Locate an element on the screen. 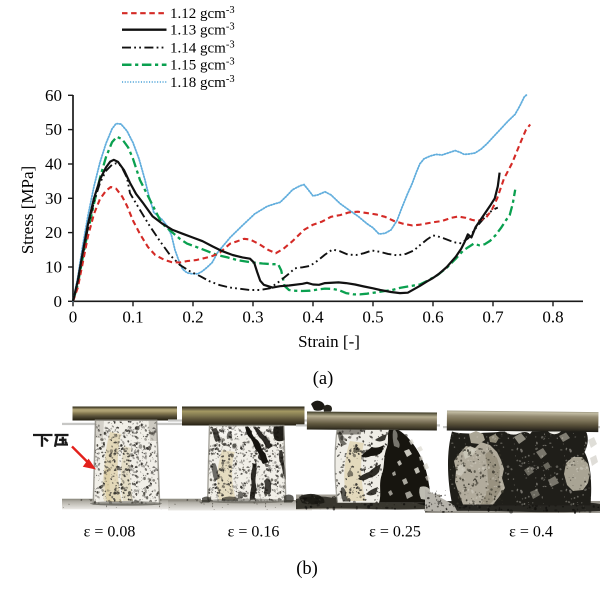 The height and width of the screenshot is (589, 600). svg-text: 1.13 gcm-3 is located at coordinates (202, 30).